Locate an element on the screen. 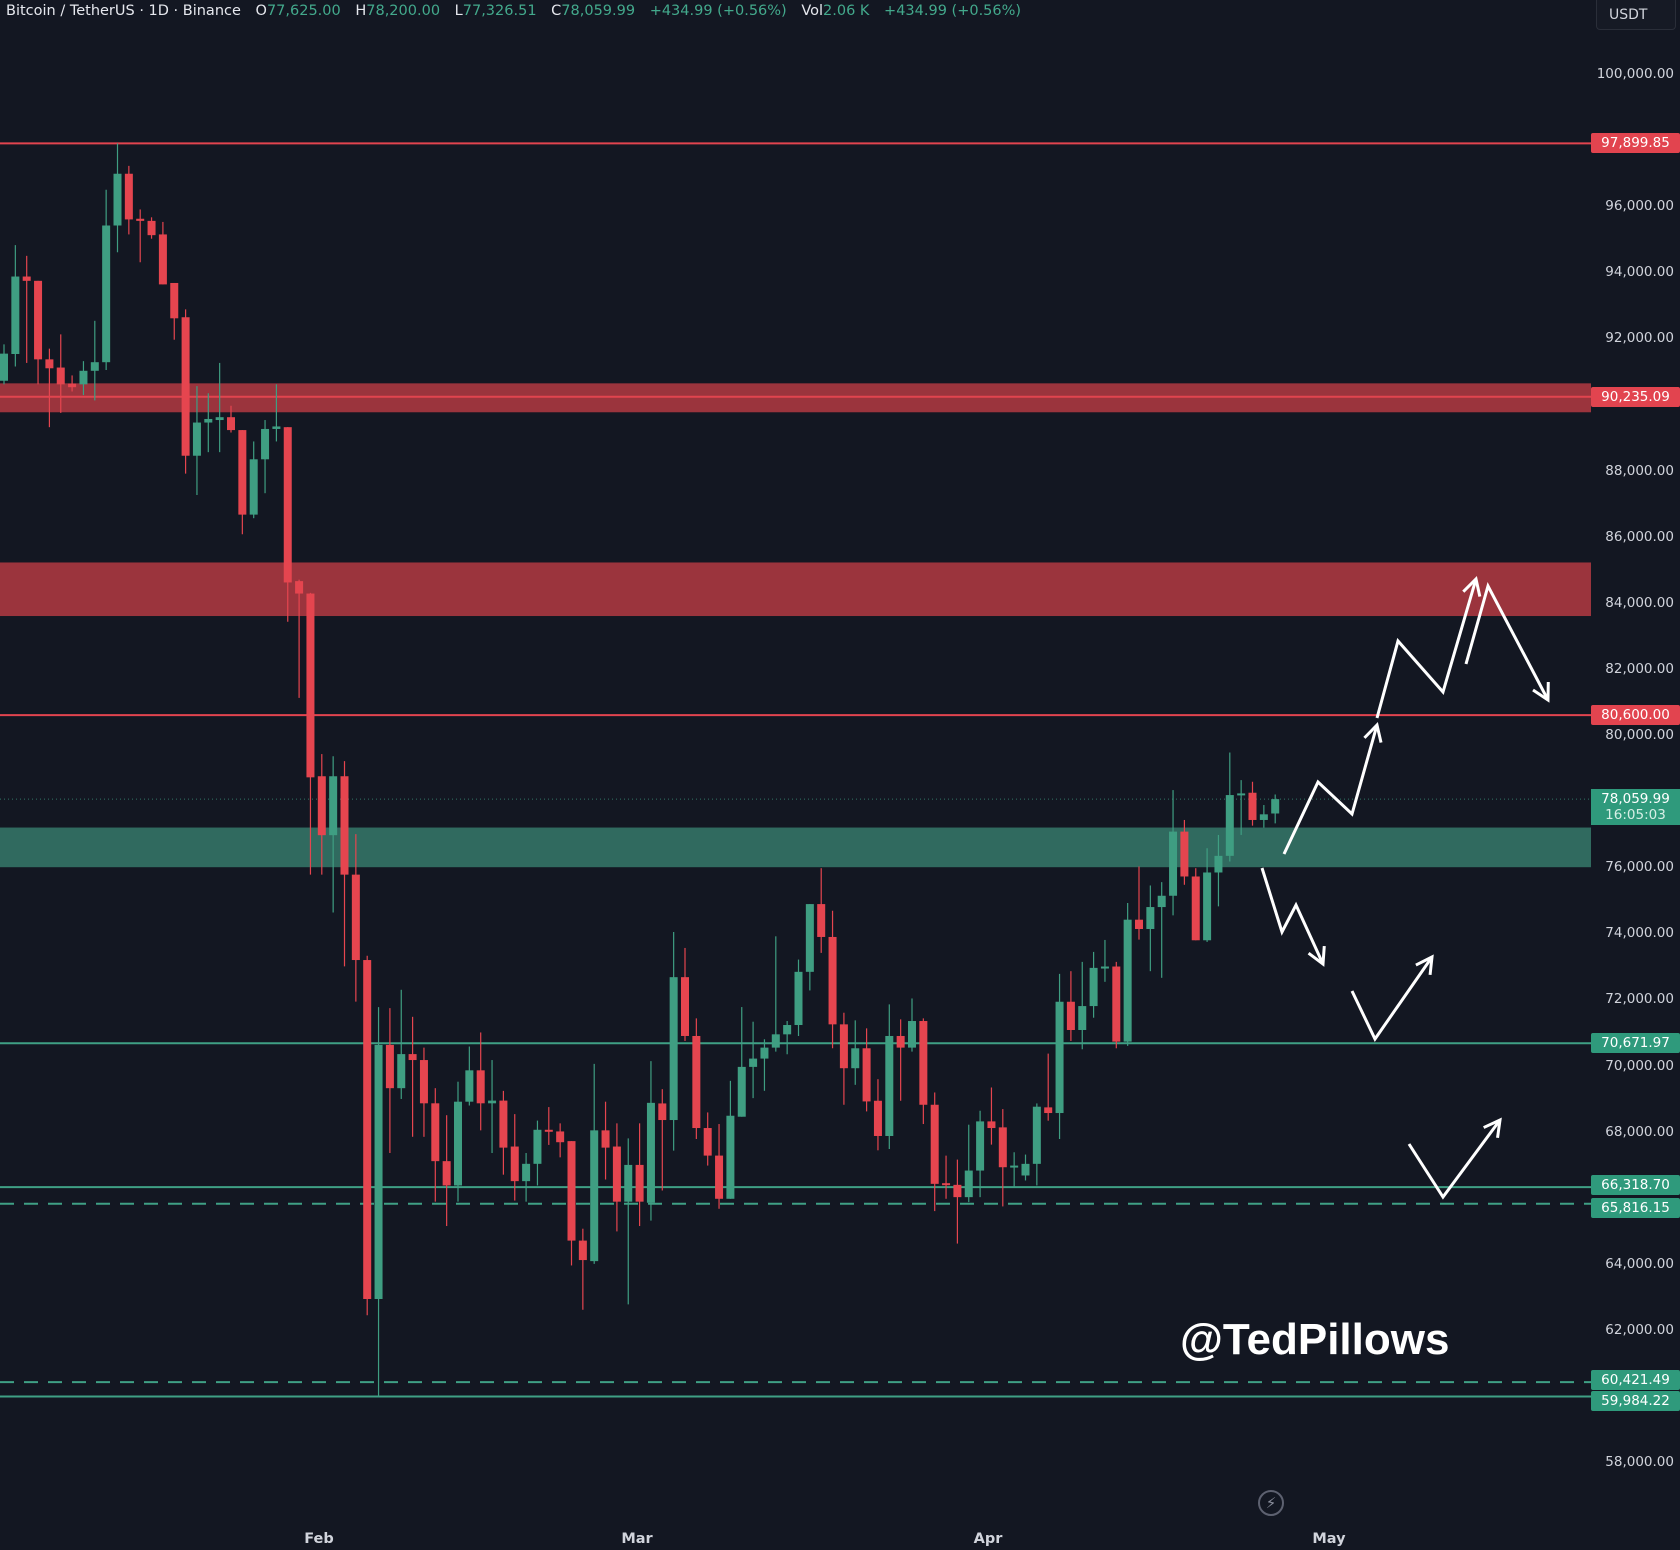 The image size is (1680, 1550). price-tick-label: 74,000.00 is located at coordinates (1639, 933).